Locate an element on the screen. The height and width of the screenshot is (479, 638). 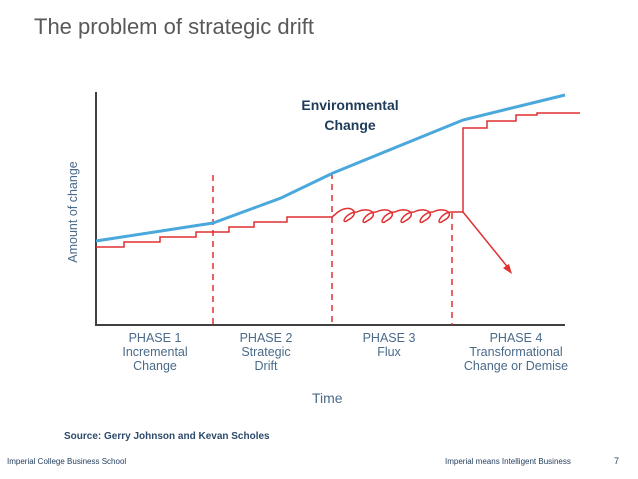
phase-2-line1: Strategic is located at coordinates (266, 352).